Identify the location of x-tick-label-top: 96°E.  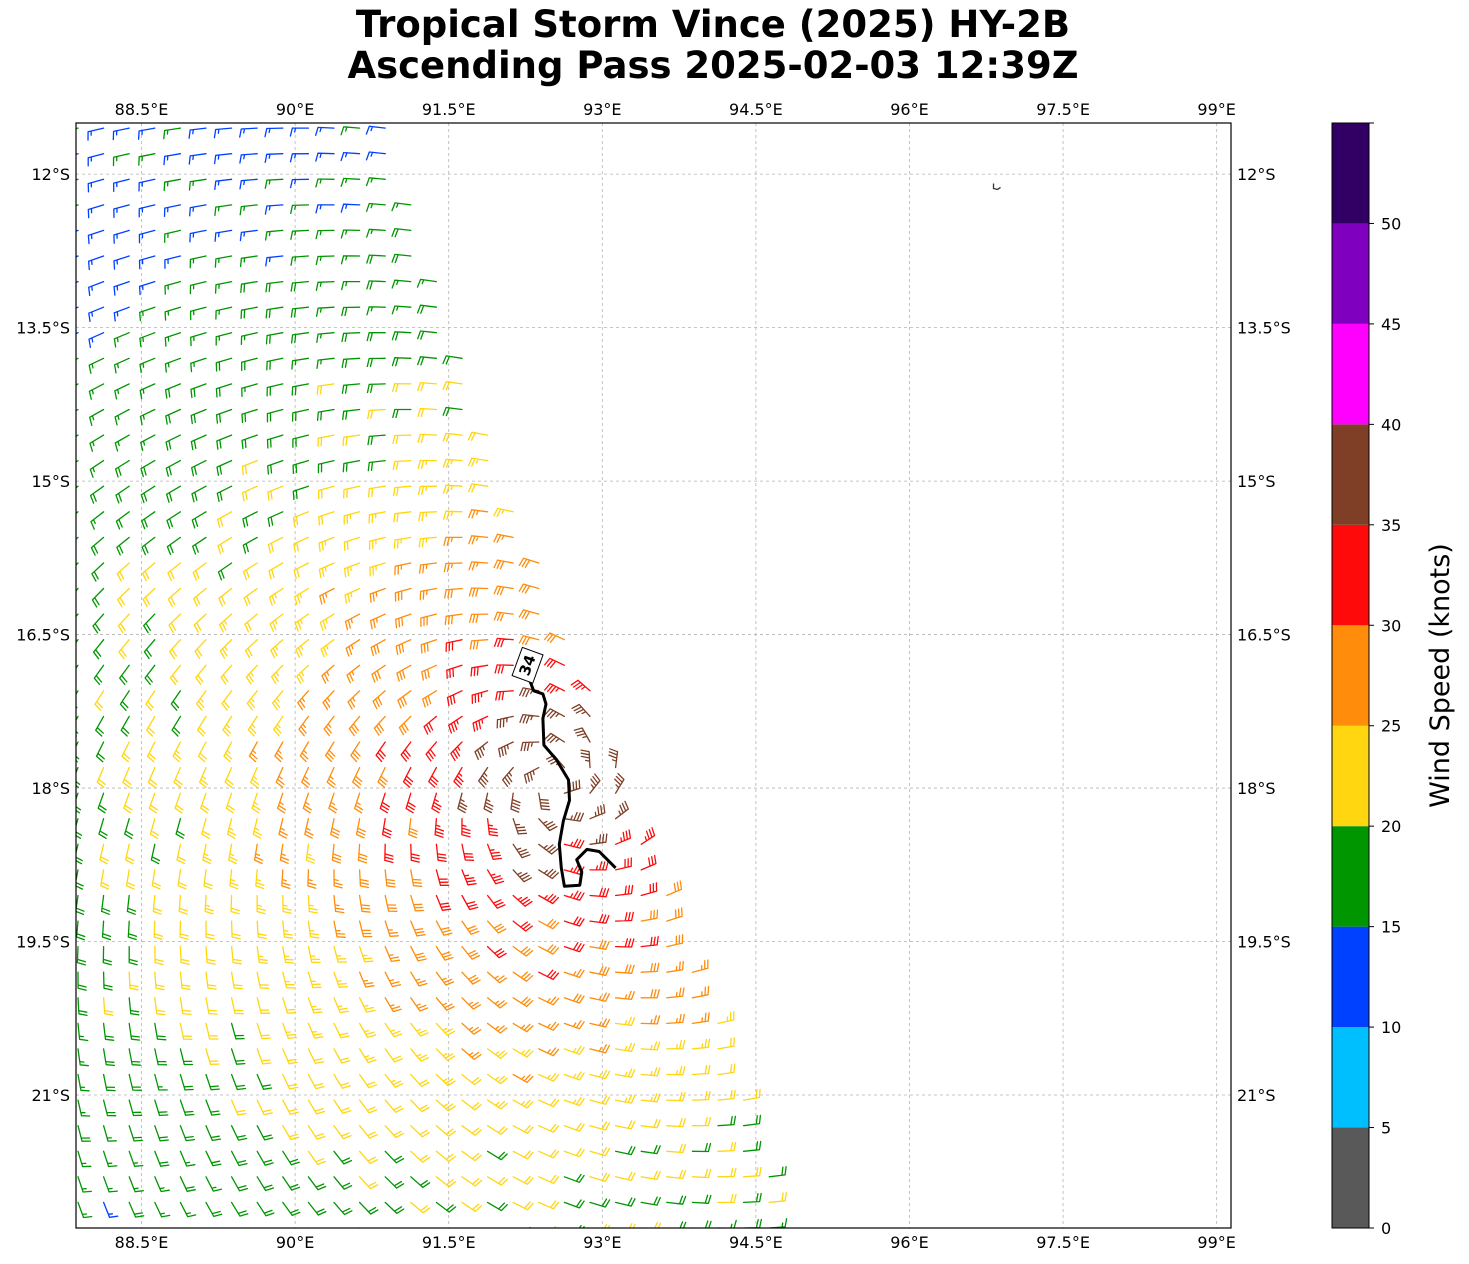
(909, 109).